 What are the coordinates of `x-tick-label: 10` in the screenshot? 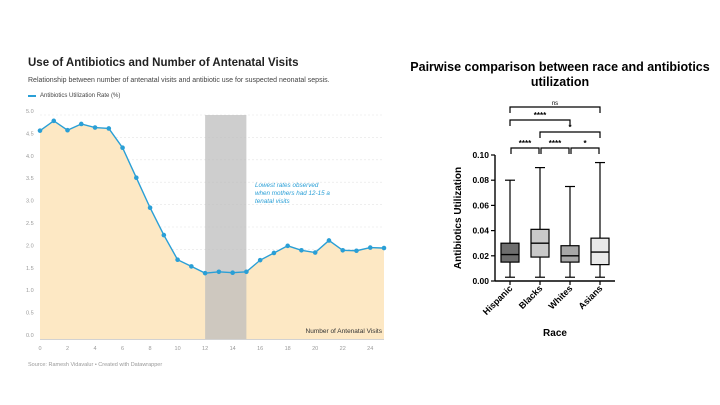 It's located at (178, 349).